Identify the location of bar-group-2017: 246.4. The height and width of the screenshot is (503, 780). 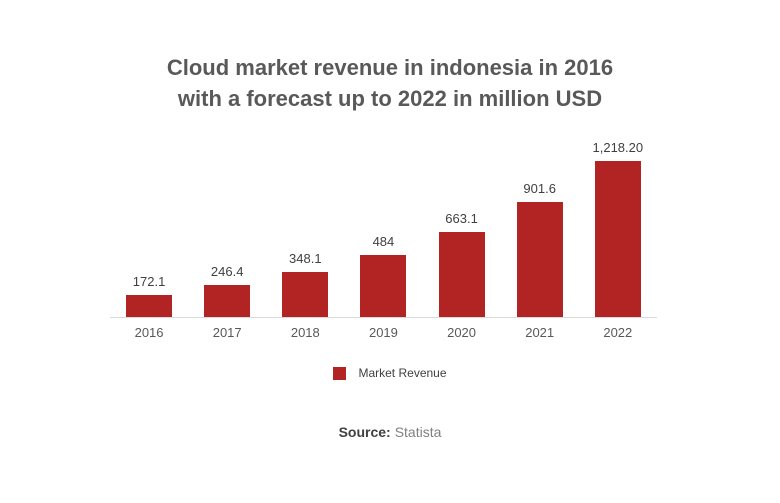
(227, 228).